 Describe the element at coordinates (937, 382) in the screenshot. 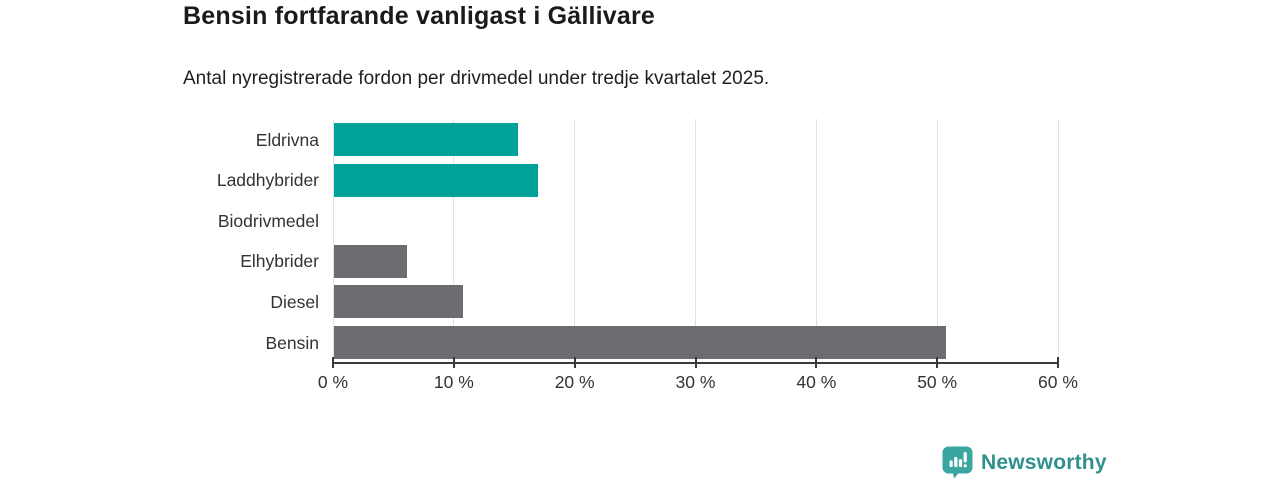

I see `x-tick-label-50: 50 %` at that location.